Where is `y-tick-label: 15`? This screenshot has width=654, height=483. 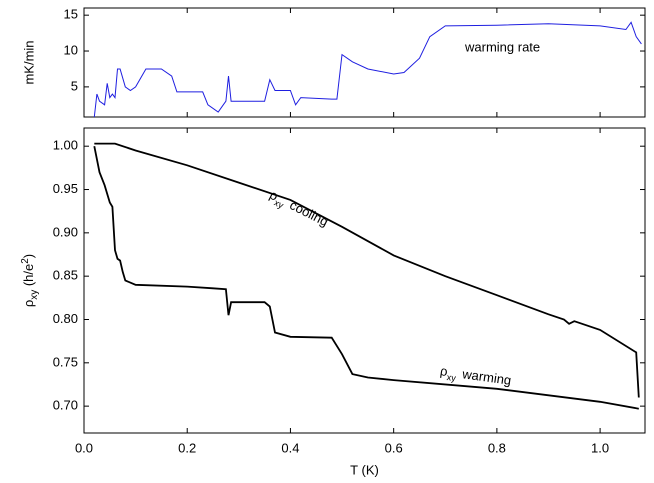
y-tick-label: 15 is located at coordinates (71, 14).